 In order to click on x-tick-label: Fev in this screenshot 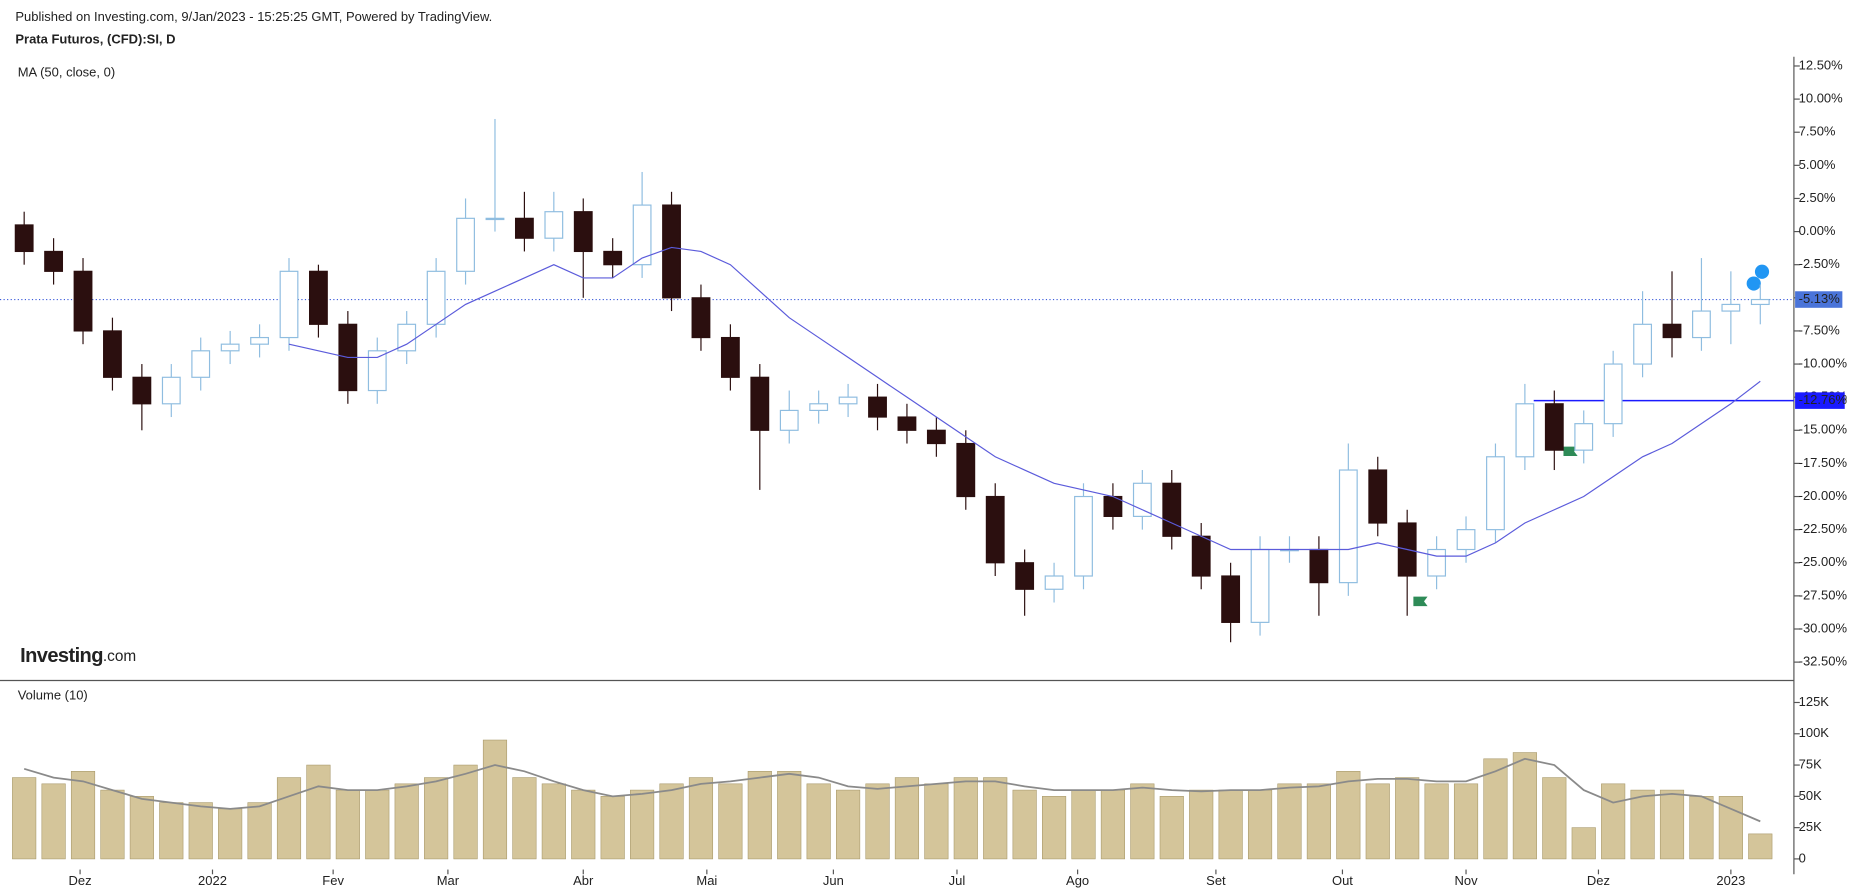, I will do `click(333, 880)`.